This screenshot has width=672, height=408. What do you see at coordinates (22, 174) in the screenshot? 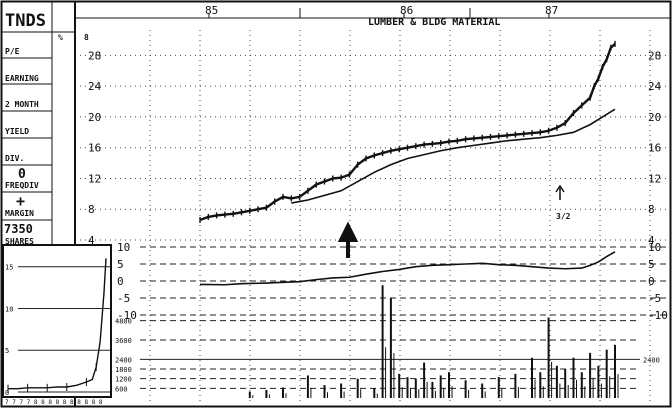
I see `div-value: 0` at bounding box center [22, 174].